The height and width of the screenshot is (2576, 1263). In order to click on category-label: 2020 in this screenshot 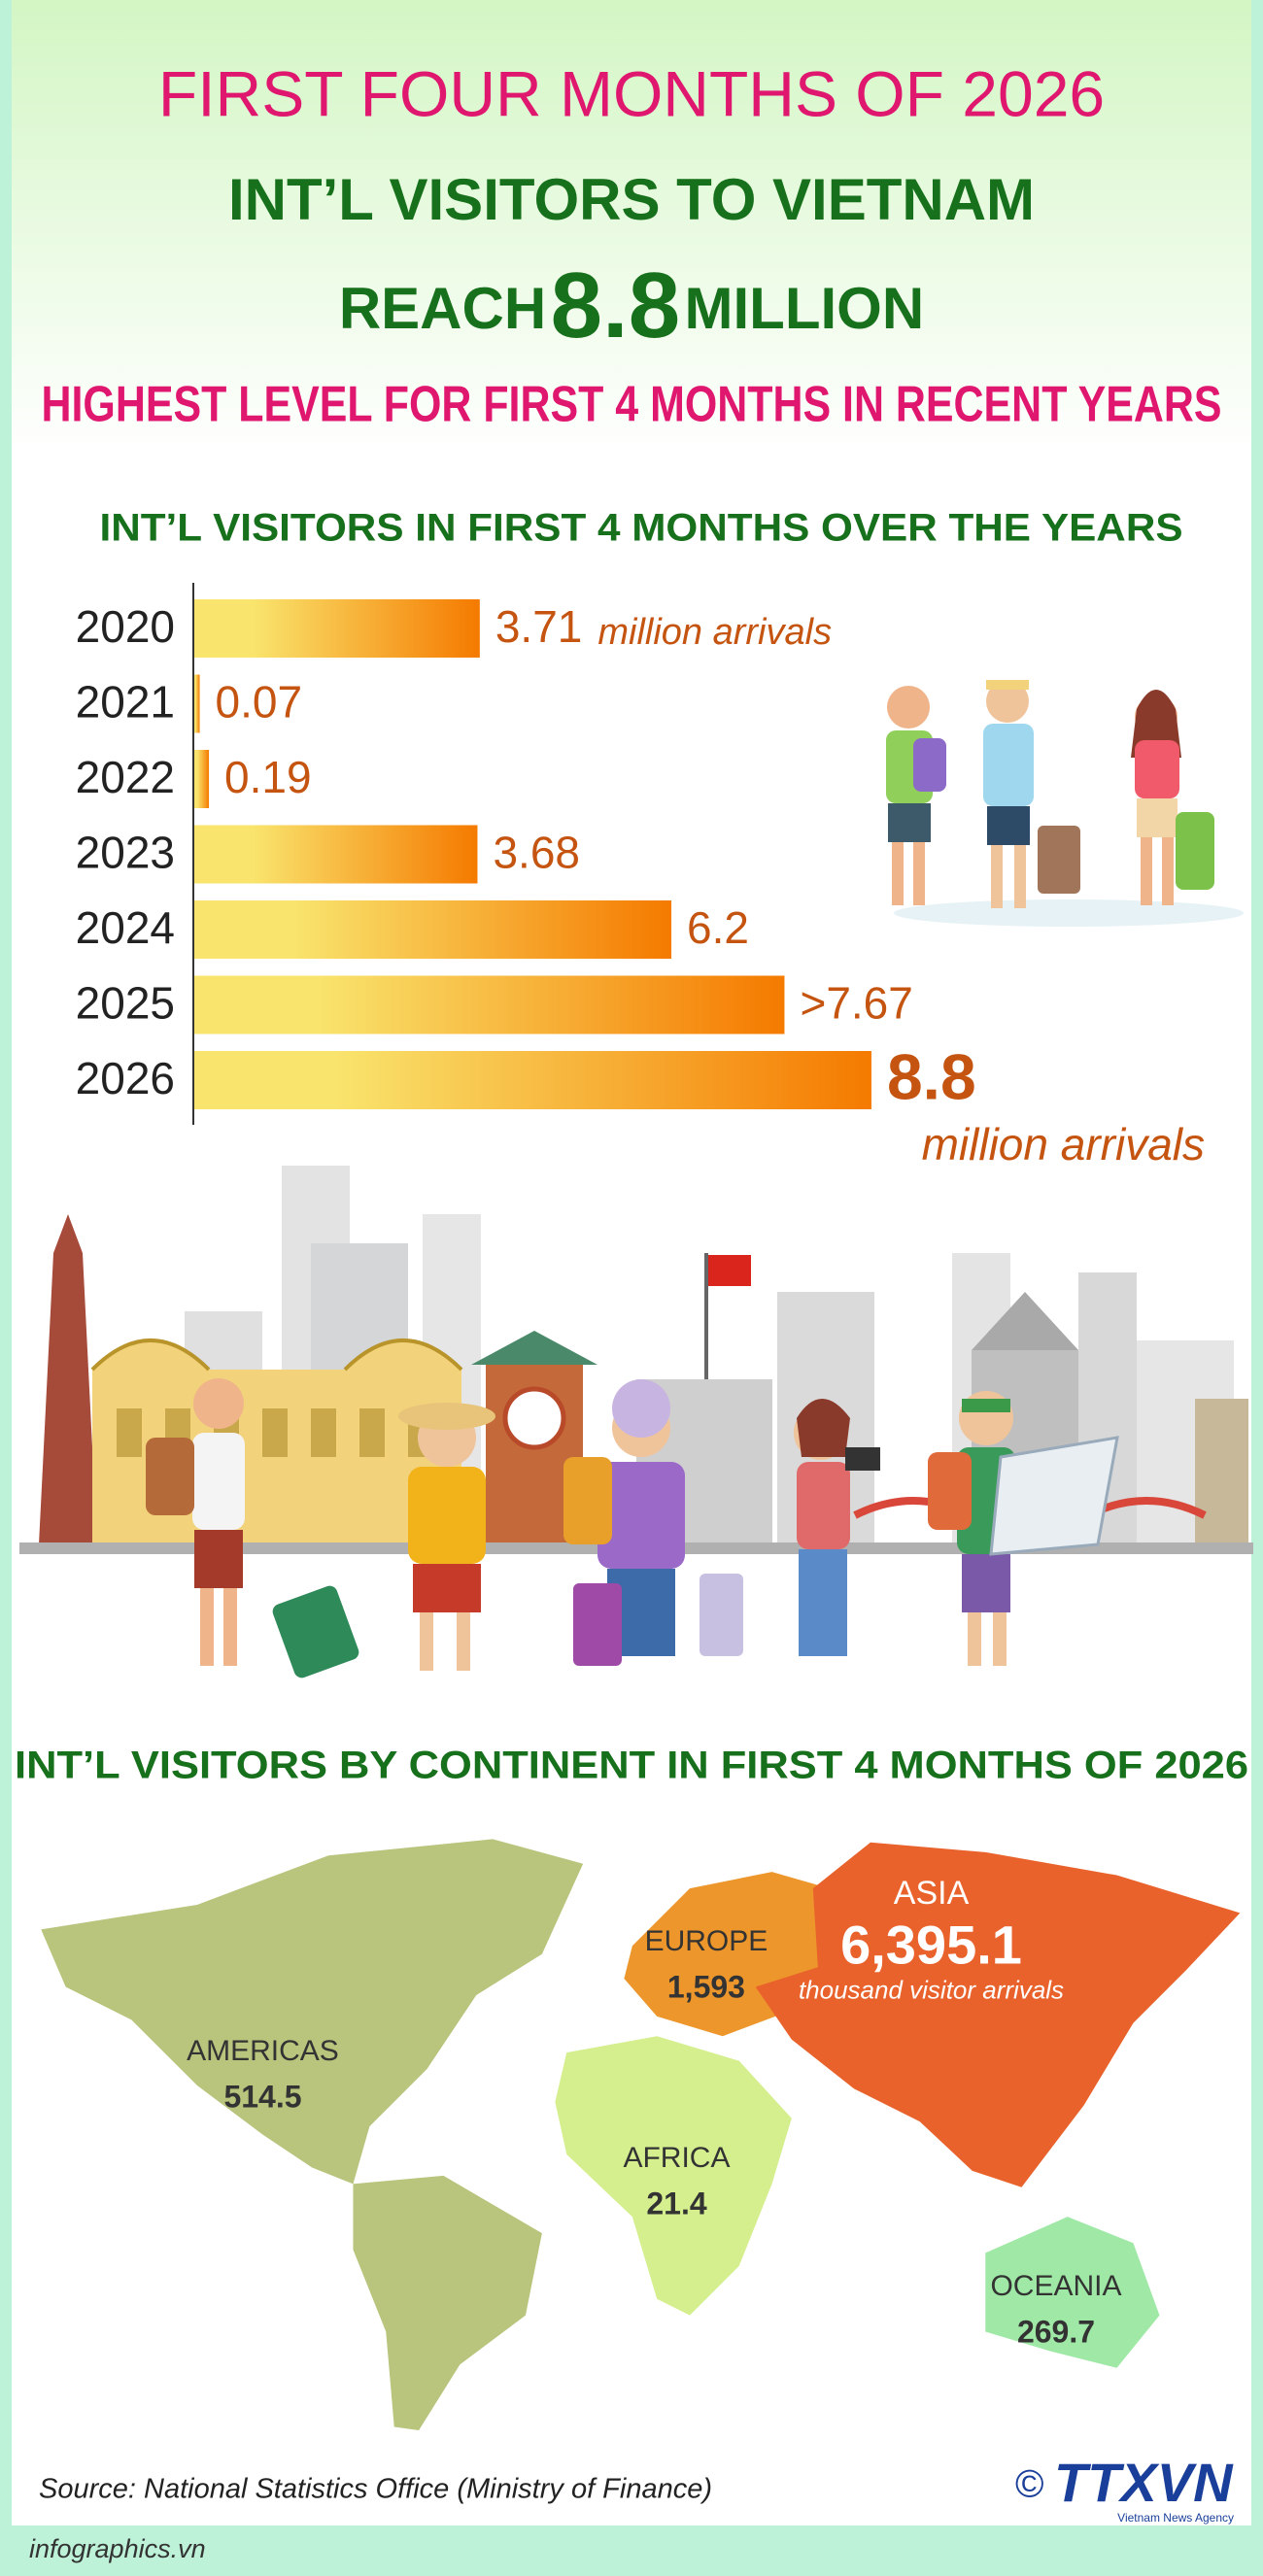, I will do `click(126, 626)`.